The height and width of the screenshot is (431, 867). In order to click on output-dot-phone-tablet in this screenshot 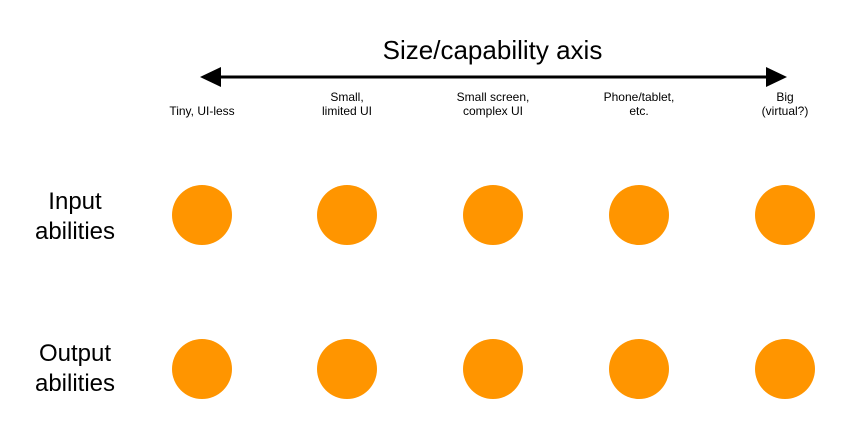, I will do `click(639, 369)`.